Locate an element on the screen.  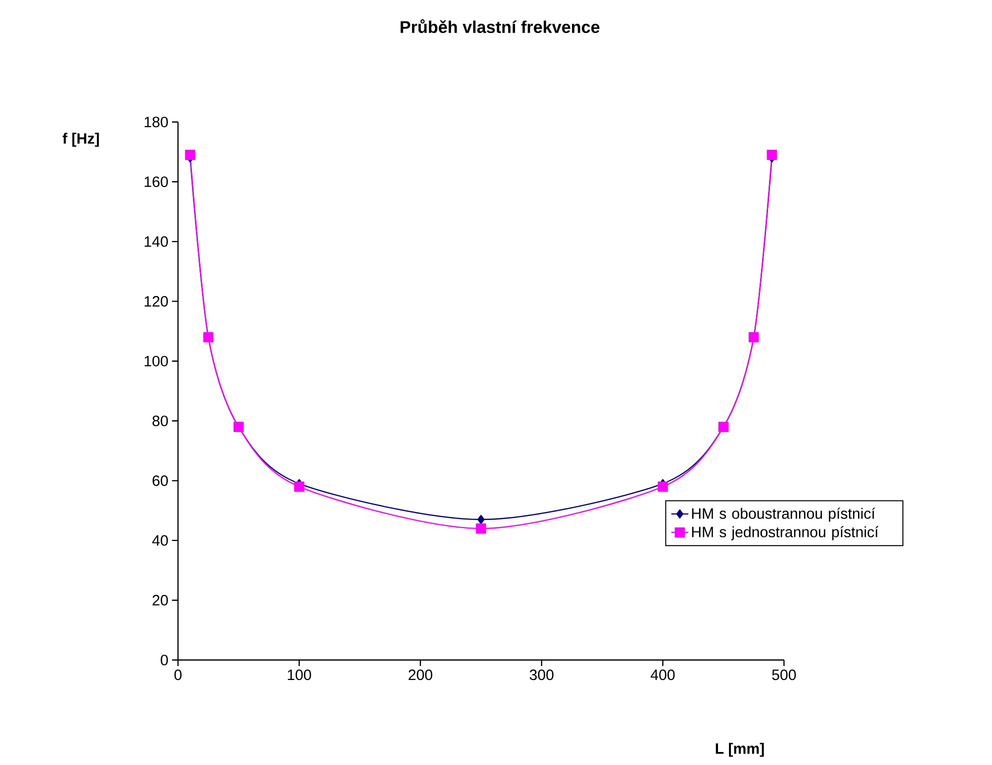
y-axis-title: f [Hz] is located at coordinates (80, 139).